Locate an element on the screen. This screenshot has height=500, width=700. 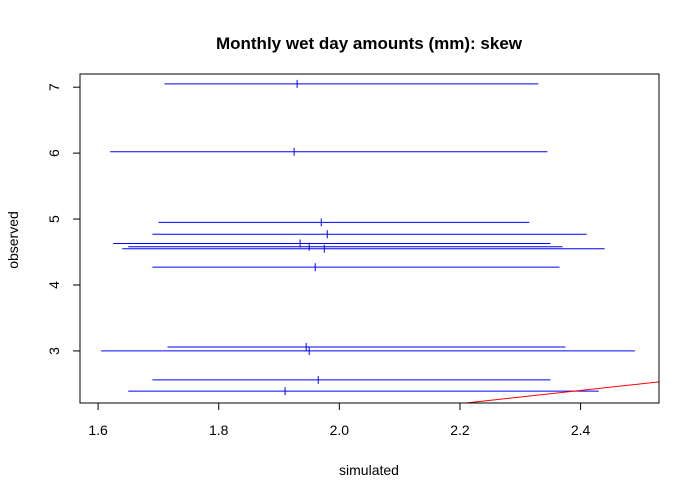
x-axis-label: simulated is located at coordinates (369, 470).